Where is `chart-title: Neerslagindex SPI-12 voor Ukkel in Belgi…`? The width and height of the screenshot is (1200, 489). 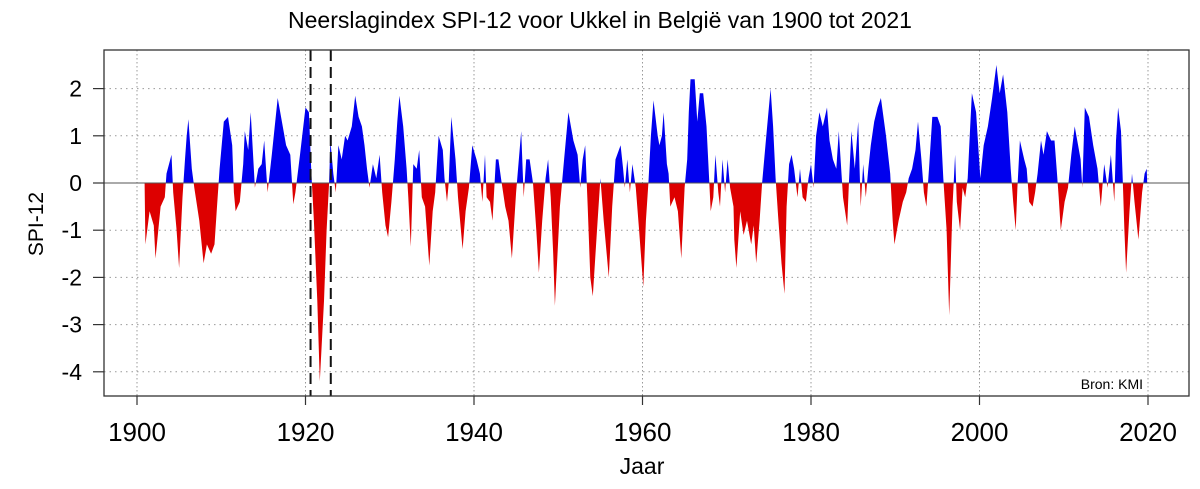
chart-title: Neerslagindex SPI-12 voor Ukkel in Belgi… is located at coordinates (600, 20).